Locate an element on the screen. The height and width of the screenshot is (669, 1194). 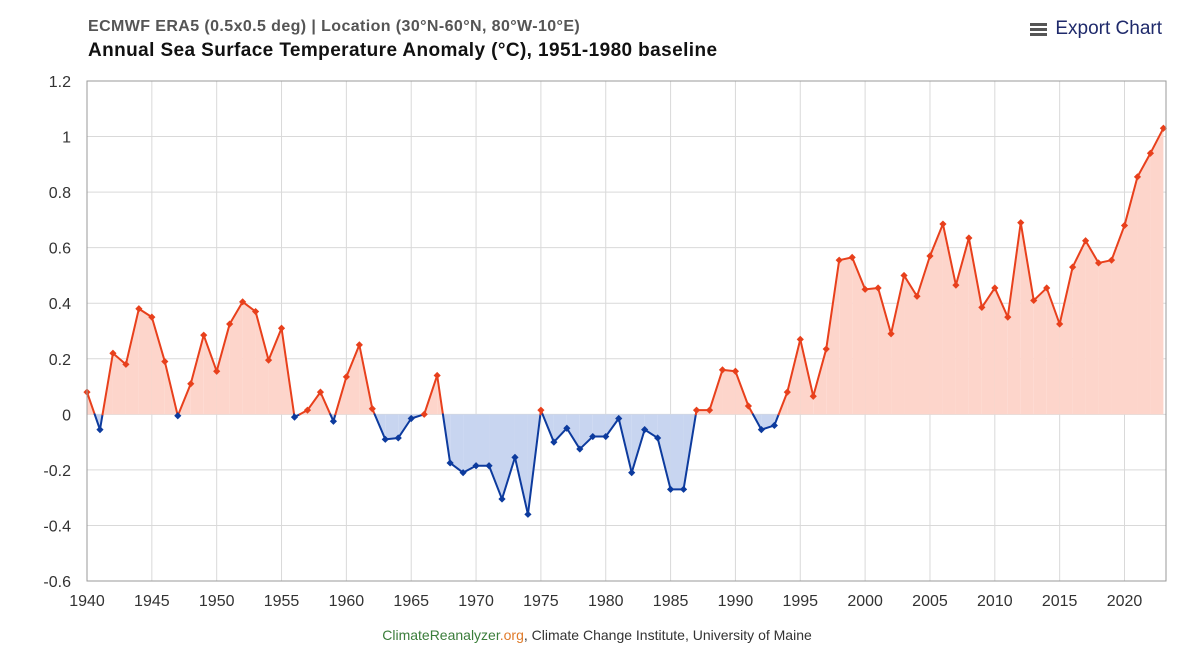
export-chart-button: Export Chart is located at coordinates (1096, 29).